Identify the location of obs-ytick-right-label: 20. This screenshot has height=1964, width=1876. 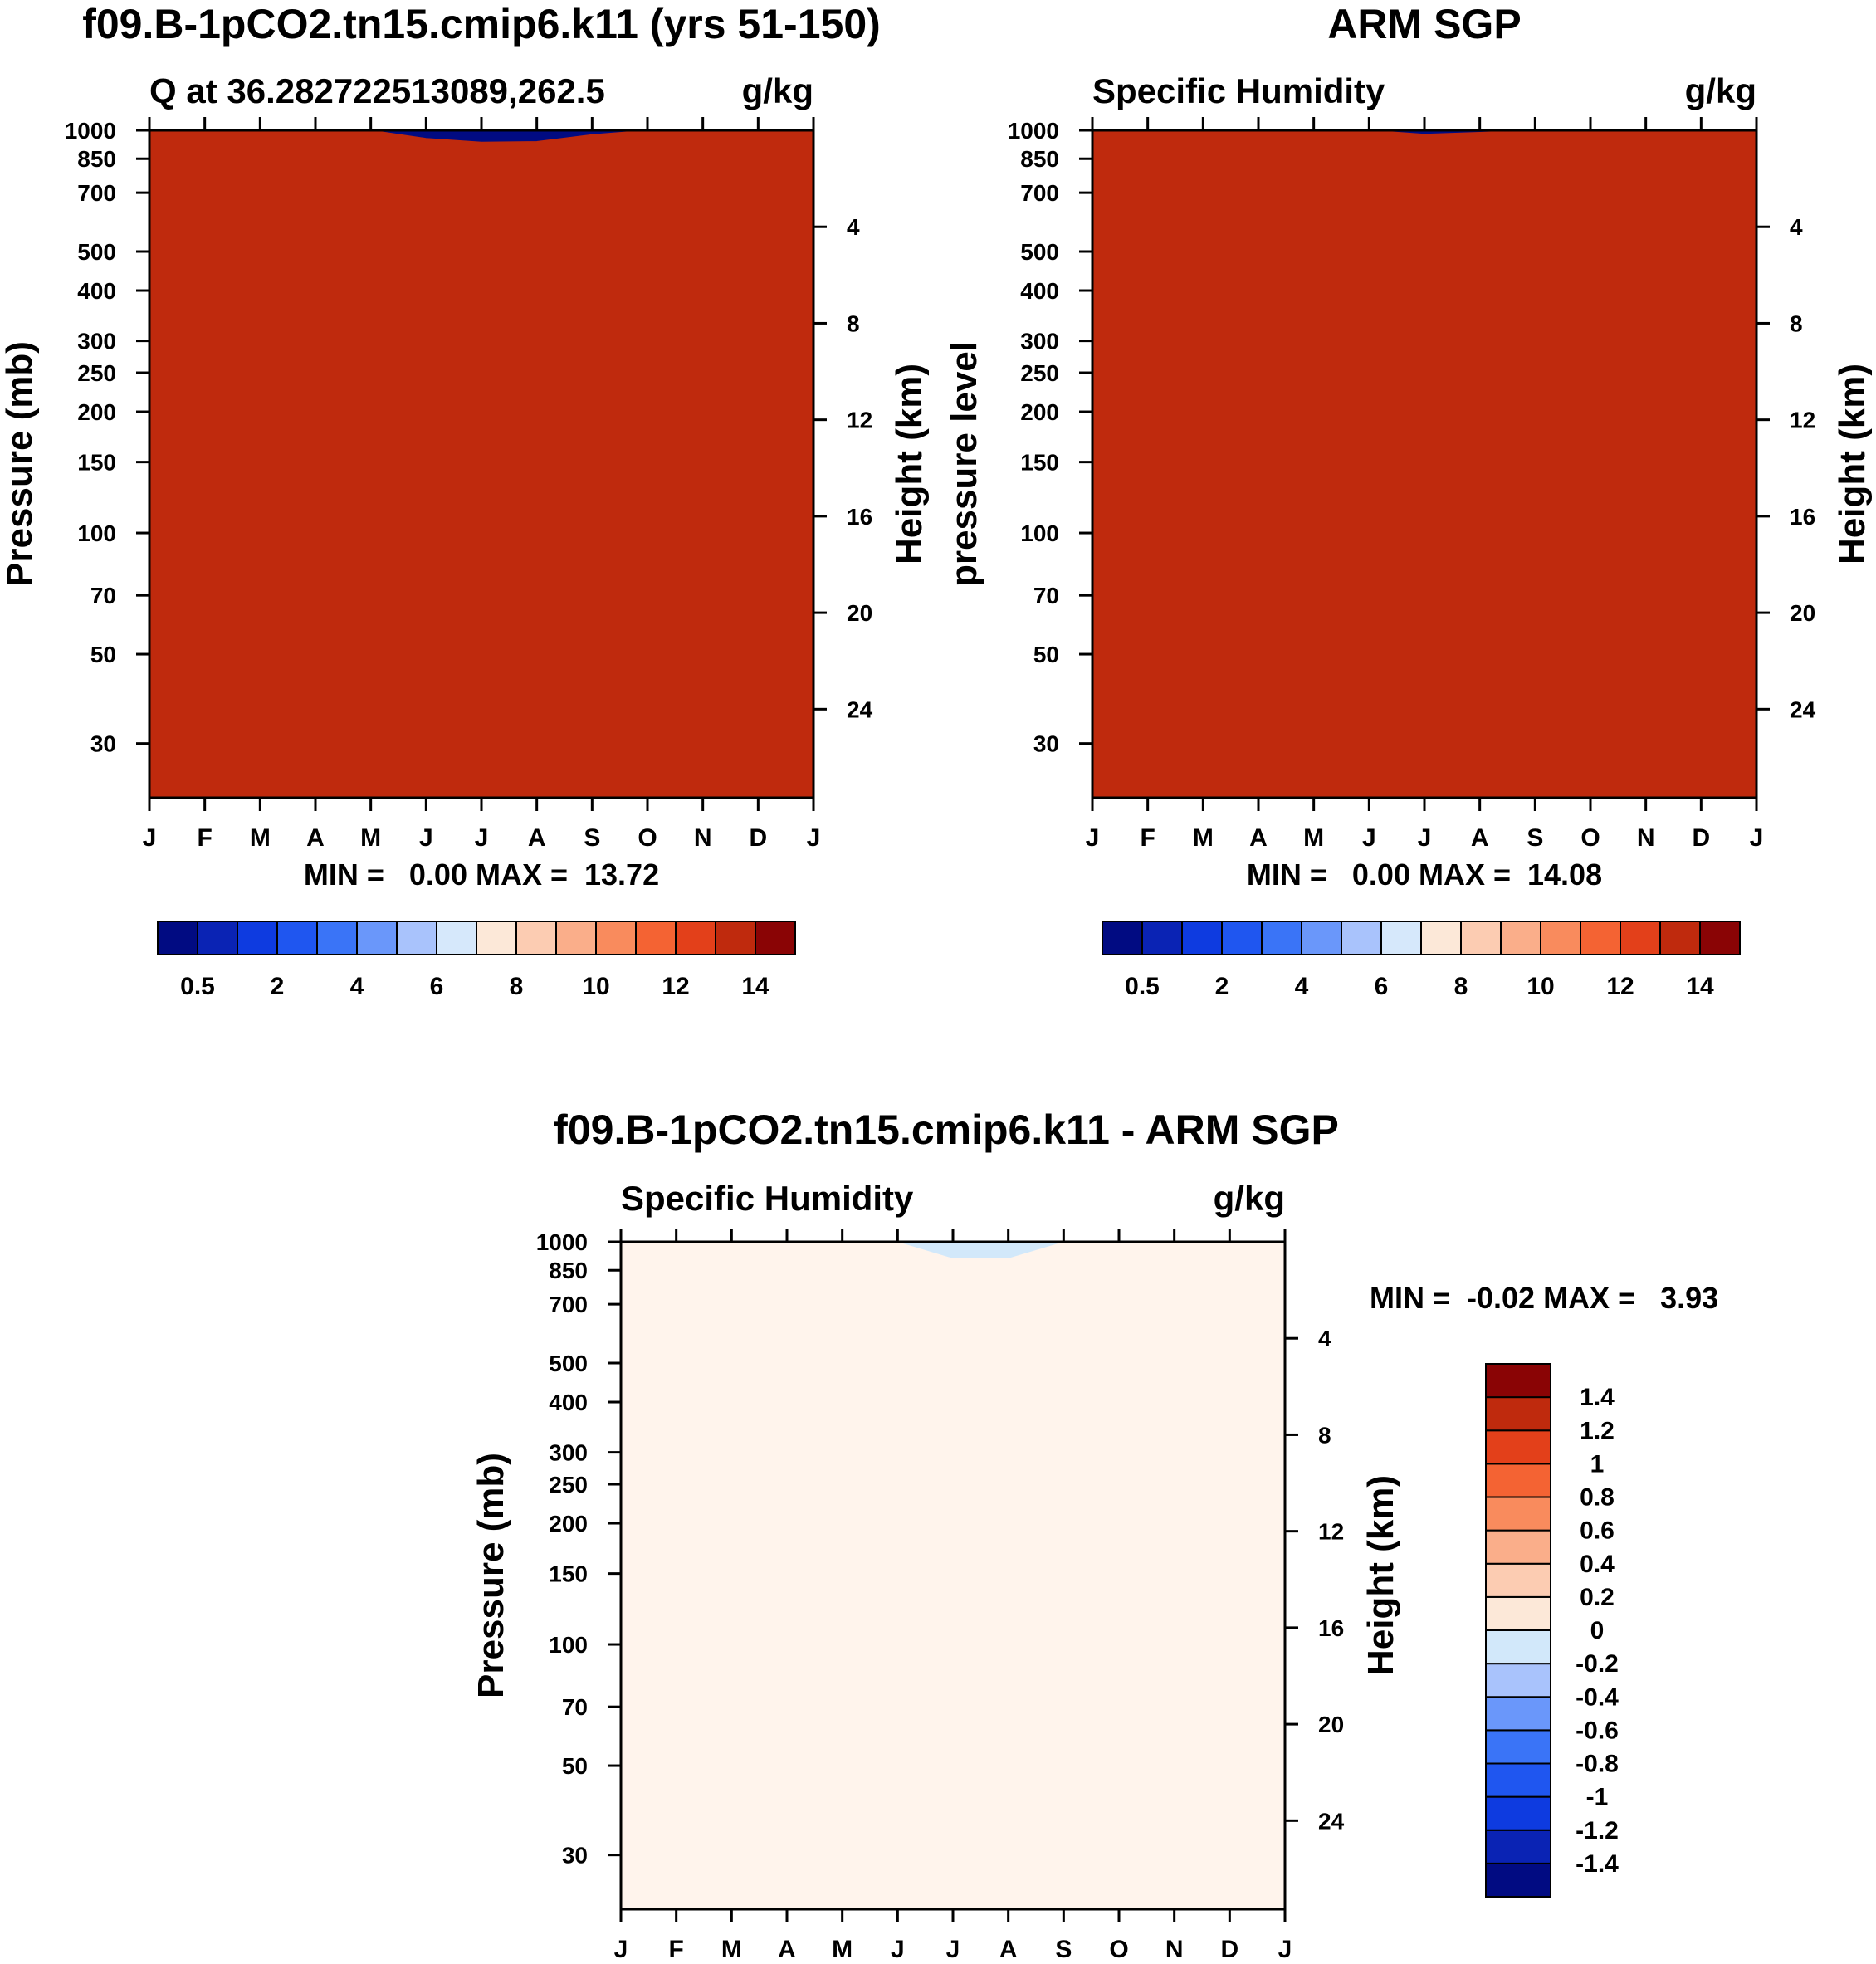
(1803, 613).